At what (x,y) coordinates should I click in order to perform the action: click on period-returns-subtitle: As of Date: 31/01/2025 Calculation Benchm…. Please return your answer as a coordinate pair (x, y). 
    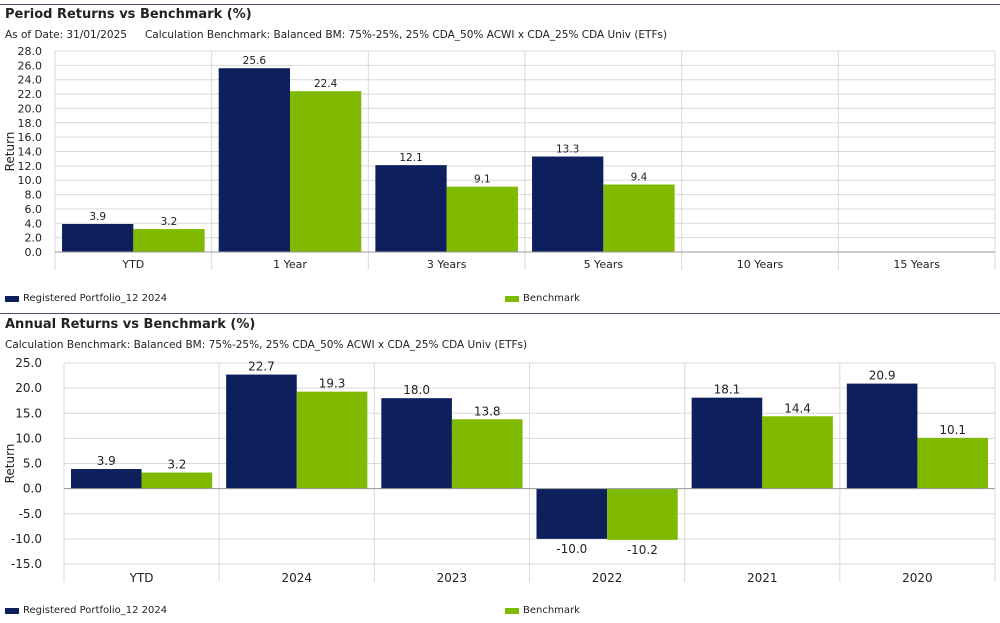
    Looking at the image, I should click on (336, 35).